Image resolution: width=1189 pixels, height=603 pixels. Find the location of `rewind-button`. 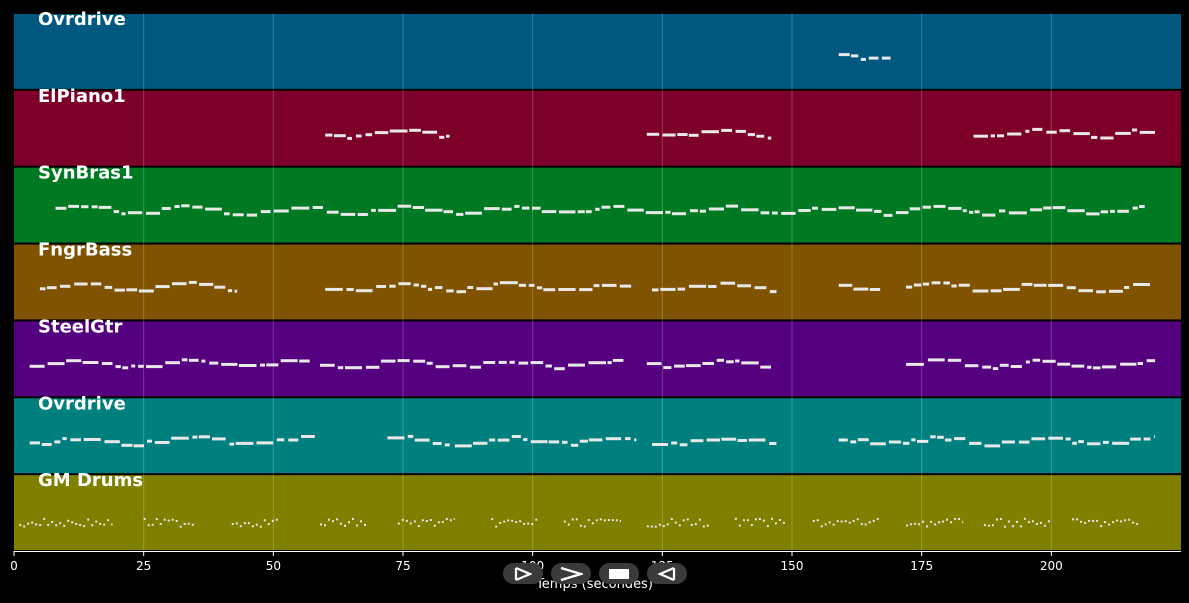

rewind-button is located at coordinates (667, 573).